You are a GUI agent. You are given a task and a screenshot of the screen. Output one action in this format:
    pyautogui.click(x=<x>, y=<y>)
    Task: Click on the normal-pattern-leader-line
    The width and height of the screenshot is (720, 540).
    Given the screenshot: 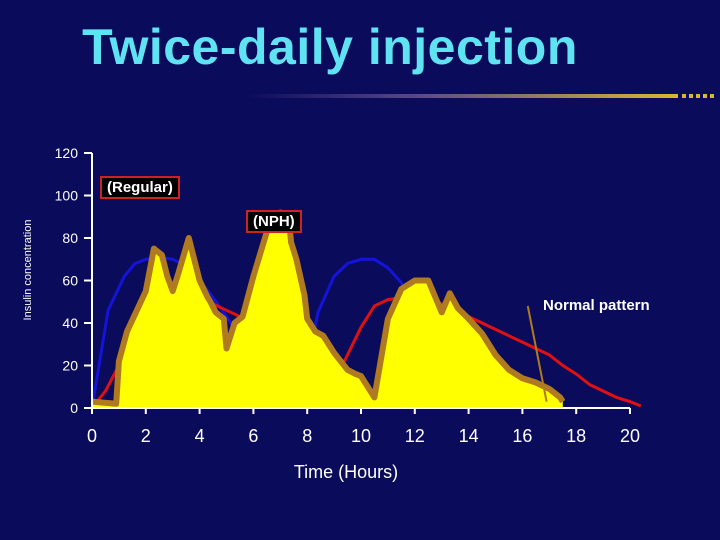 What is the action you would take?
    pyautogui.click(x=537, y=353)
    